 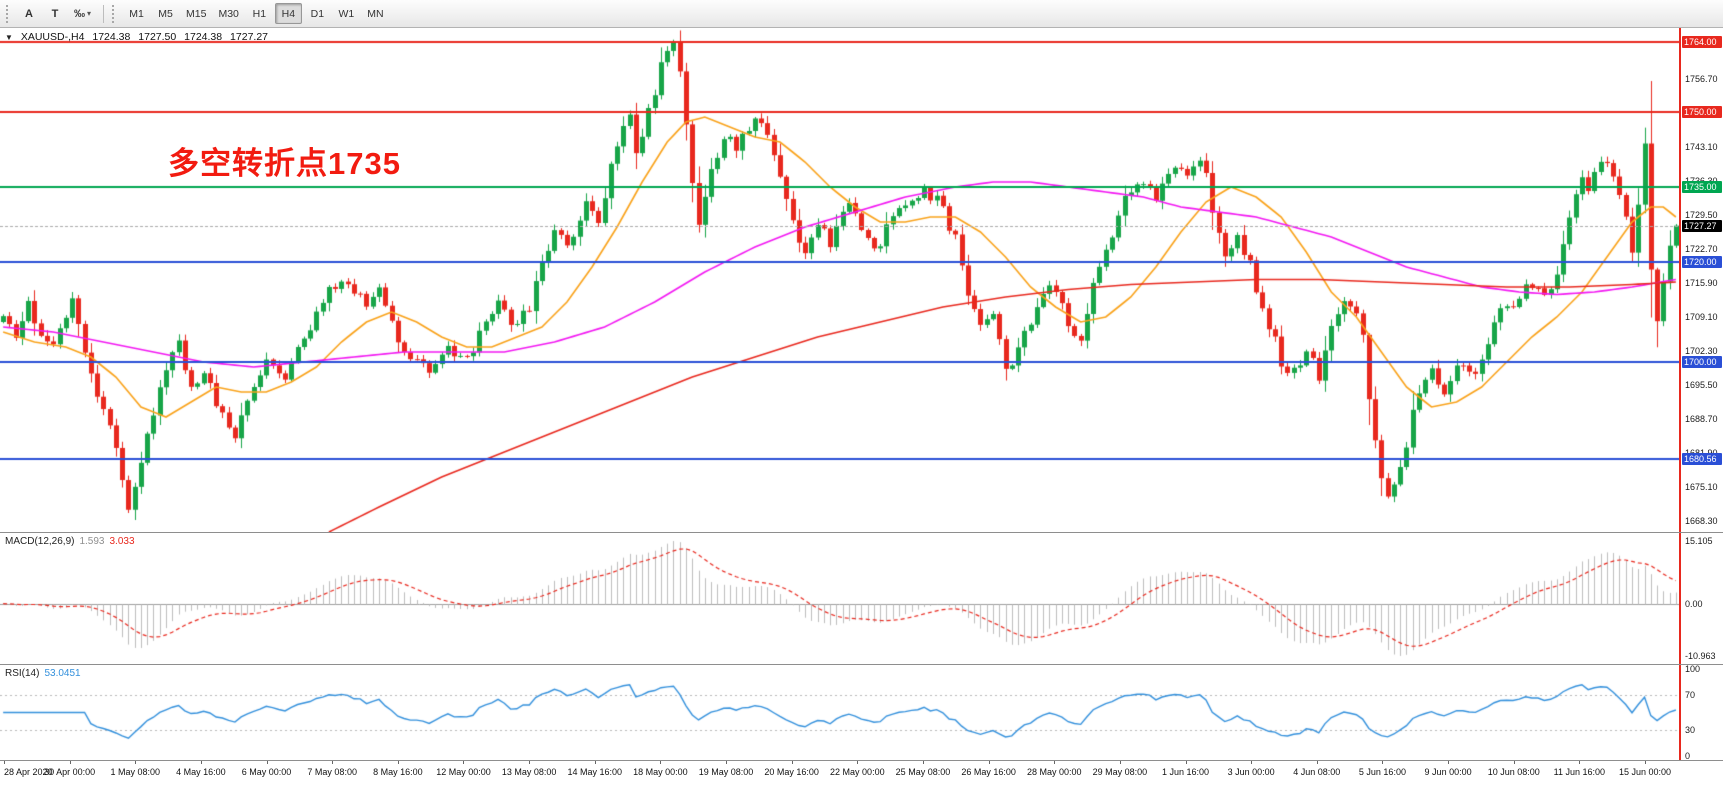 What do you see at coordinates (839, 712) in the screenshot?
I see `rsi-canvas` at bounding box center [839, 712].